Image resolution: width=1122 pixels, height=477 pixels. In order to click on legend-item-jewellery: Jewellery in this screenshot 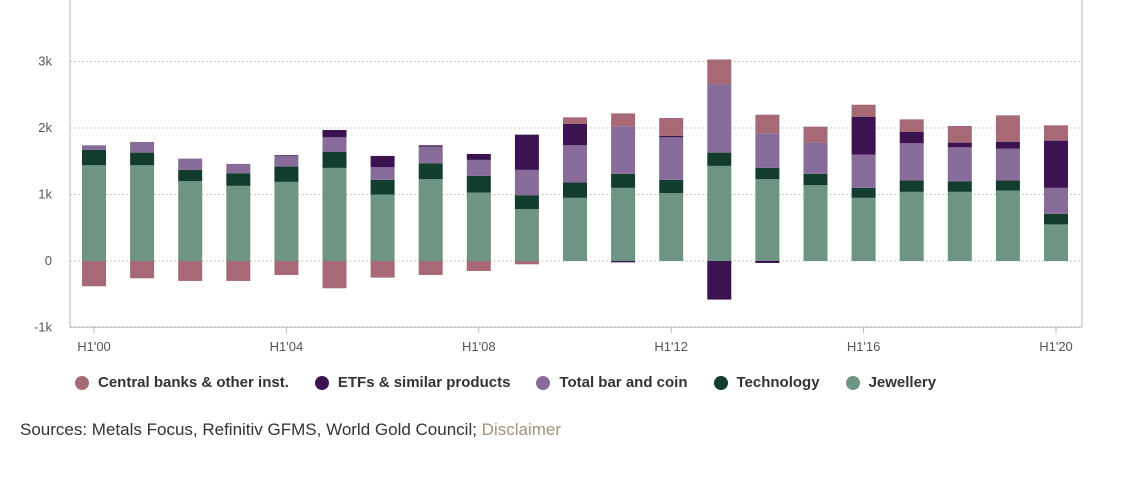, I will do `click(890, 382)`.